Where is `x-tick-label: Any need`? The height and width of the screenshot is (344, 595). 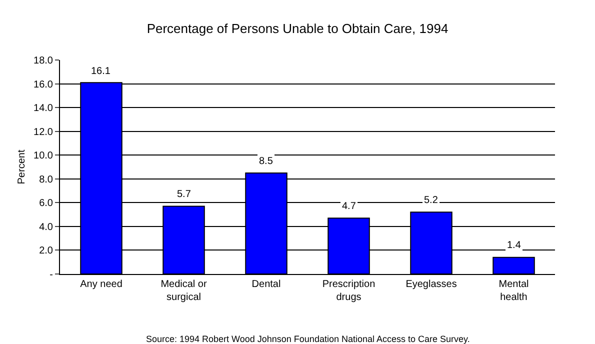
x-tick-label: Any need is located at coordinates (101, 284).